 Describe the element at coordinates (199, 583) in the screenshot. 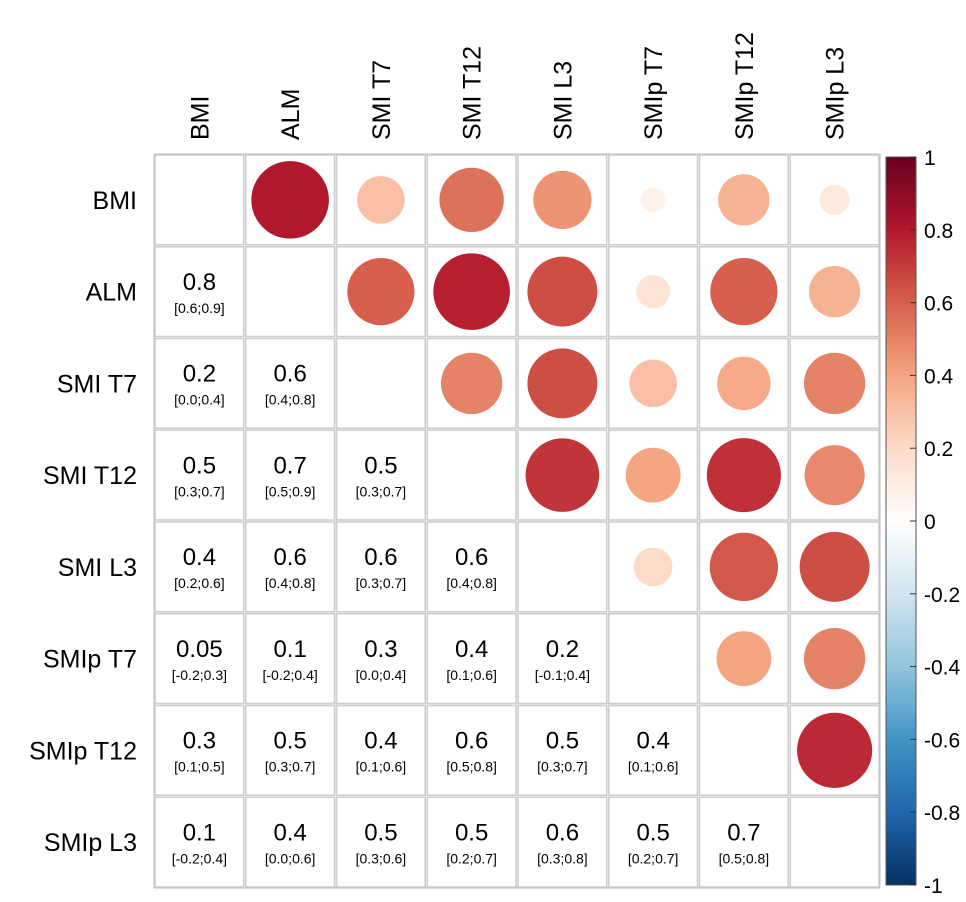

I see `corr-ci: [0.2;0.6]` at that location.